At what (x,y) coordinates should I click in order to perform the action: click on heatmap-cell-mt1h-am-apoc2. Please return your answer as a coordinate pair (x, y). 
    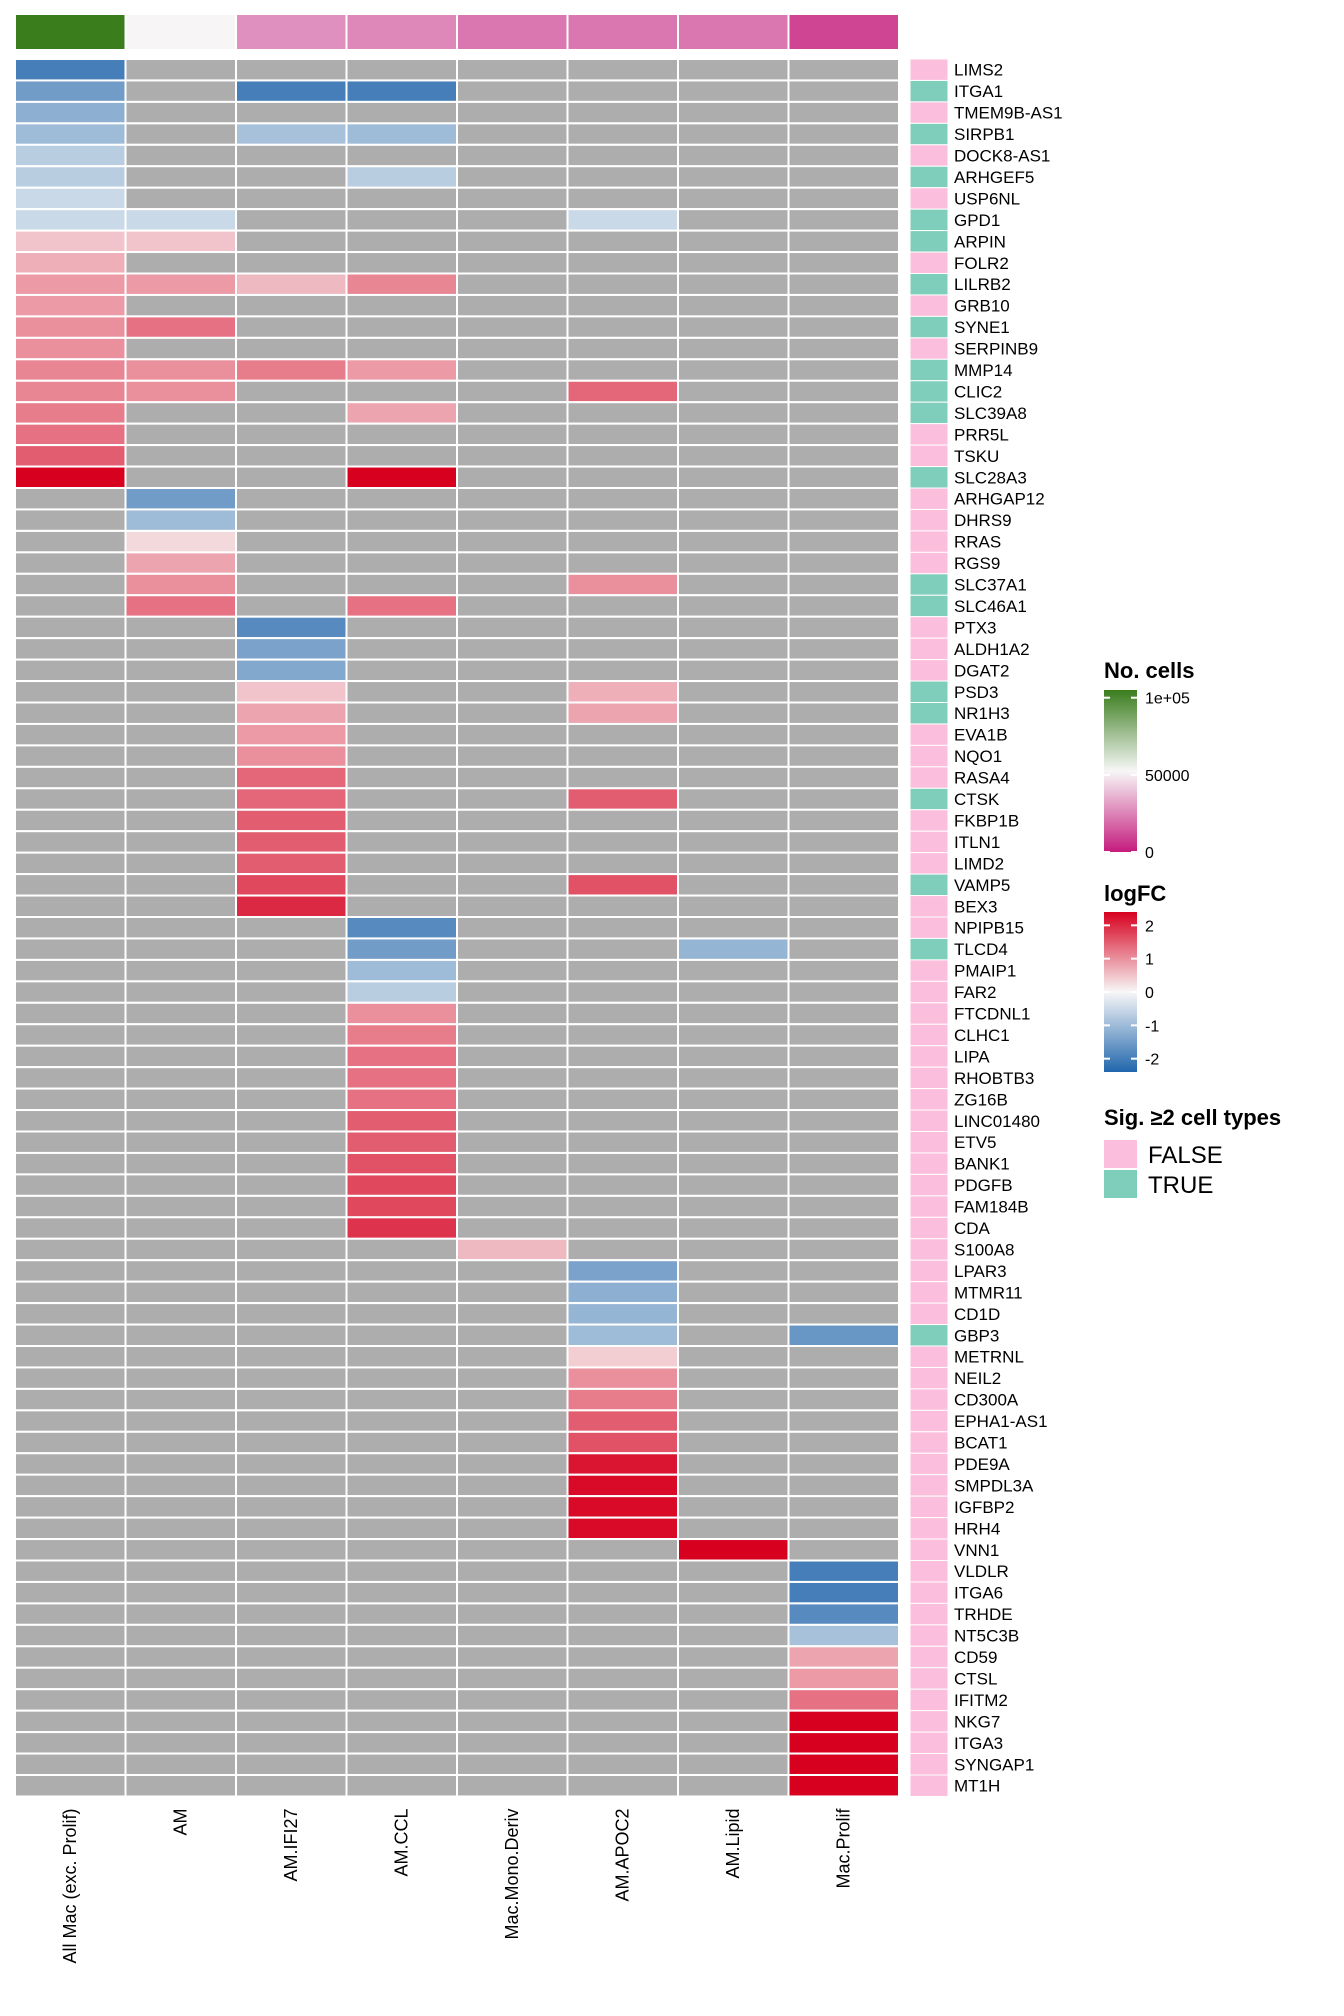
    Looking at the image, I should click on (622, 1786).